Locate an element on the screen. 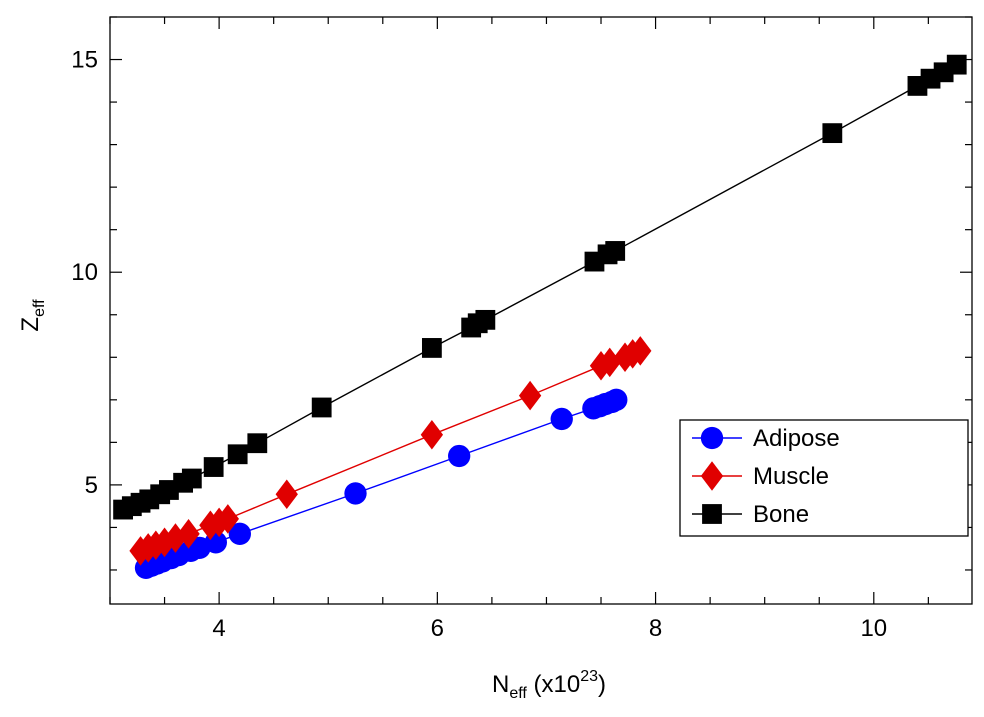  x-axis-title-base: N is located at coordinates (500, 684).